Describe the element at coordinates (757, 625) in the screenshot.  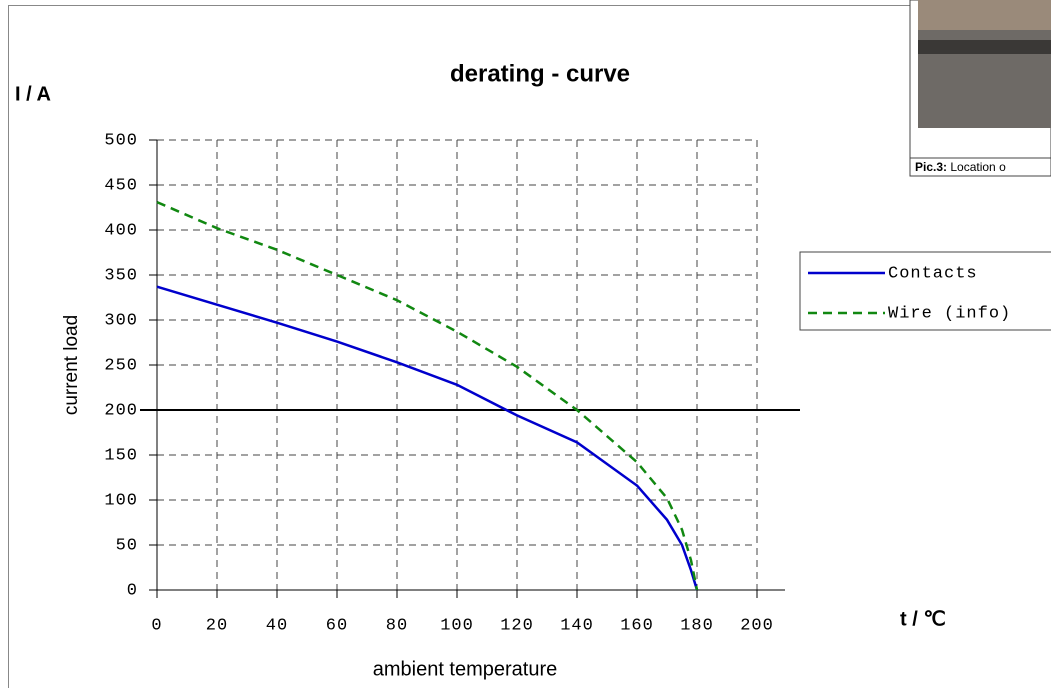
I see `x-tick-label: 200` at that location.